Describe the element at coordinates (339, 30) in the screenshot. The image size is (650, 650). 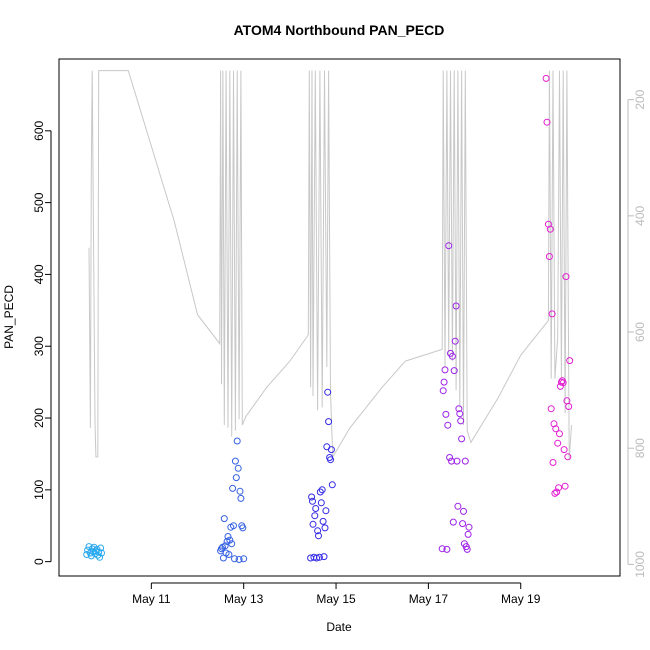
I see `chart-title: ATOM4 Northbound PAN_PECD` at that location.